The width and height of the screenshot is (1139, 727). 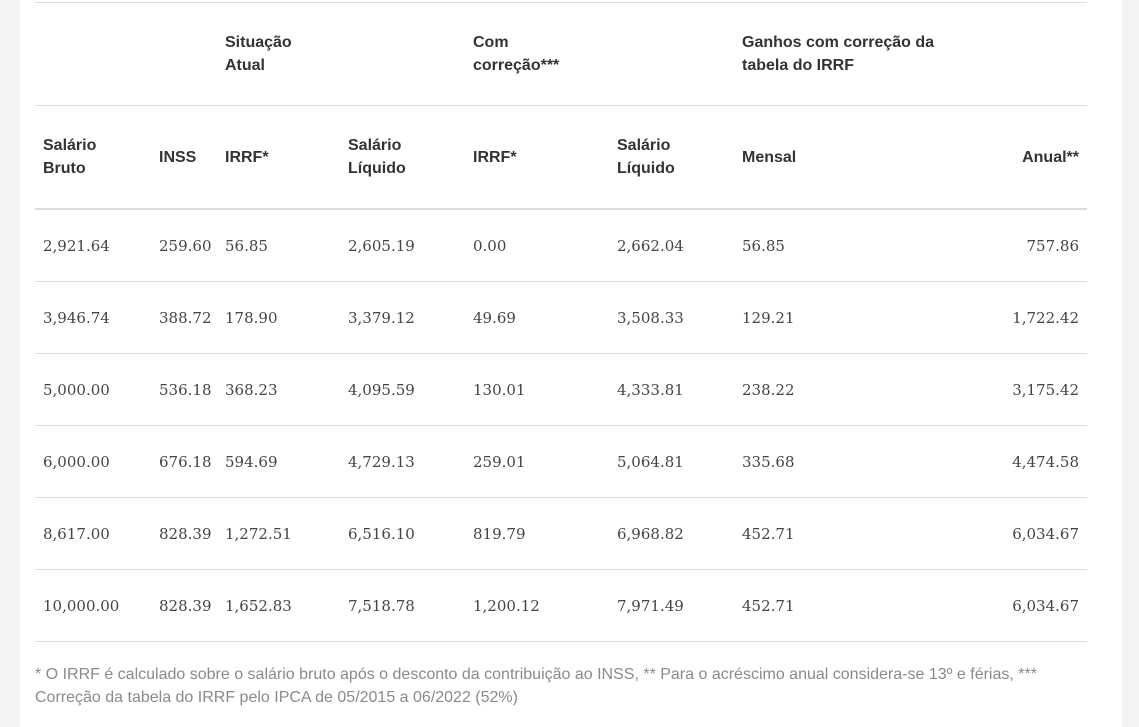 I want to click on group-header-com-correcao: Com correção***, so click(x=599, y=54).